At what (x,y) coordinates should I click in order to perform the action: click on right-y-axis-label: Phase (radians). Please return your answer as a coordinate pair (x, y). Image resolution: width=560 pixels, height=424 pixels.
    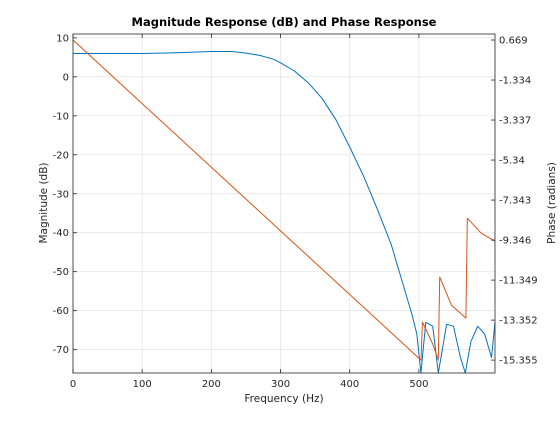
    Looking at the image, I should click on (552, 203).